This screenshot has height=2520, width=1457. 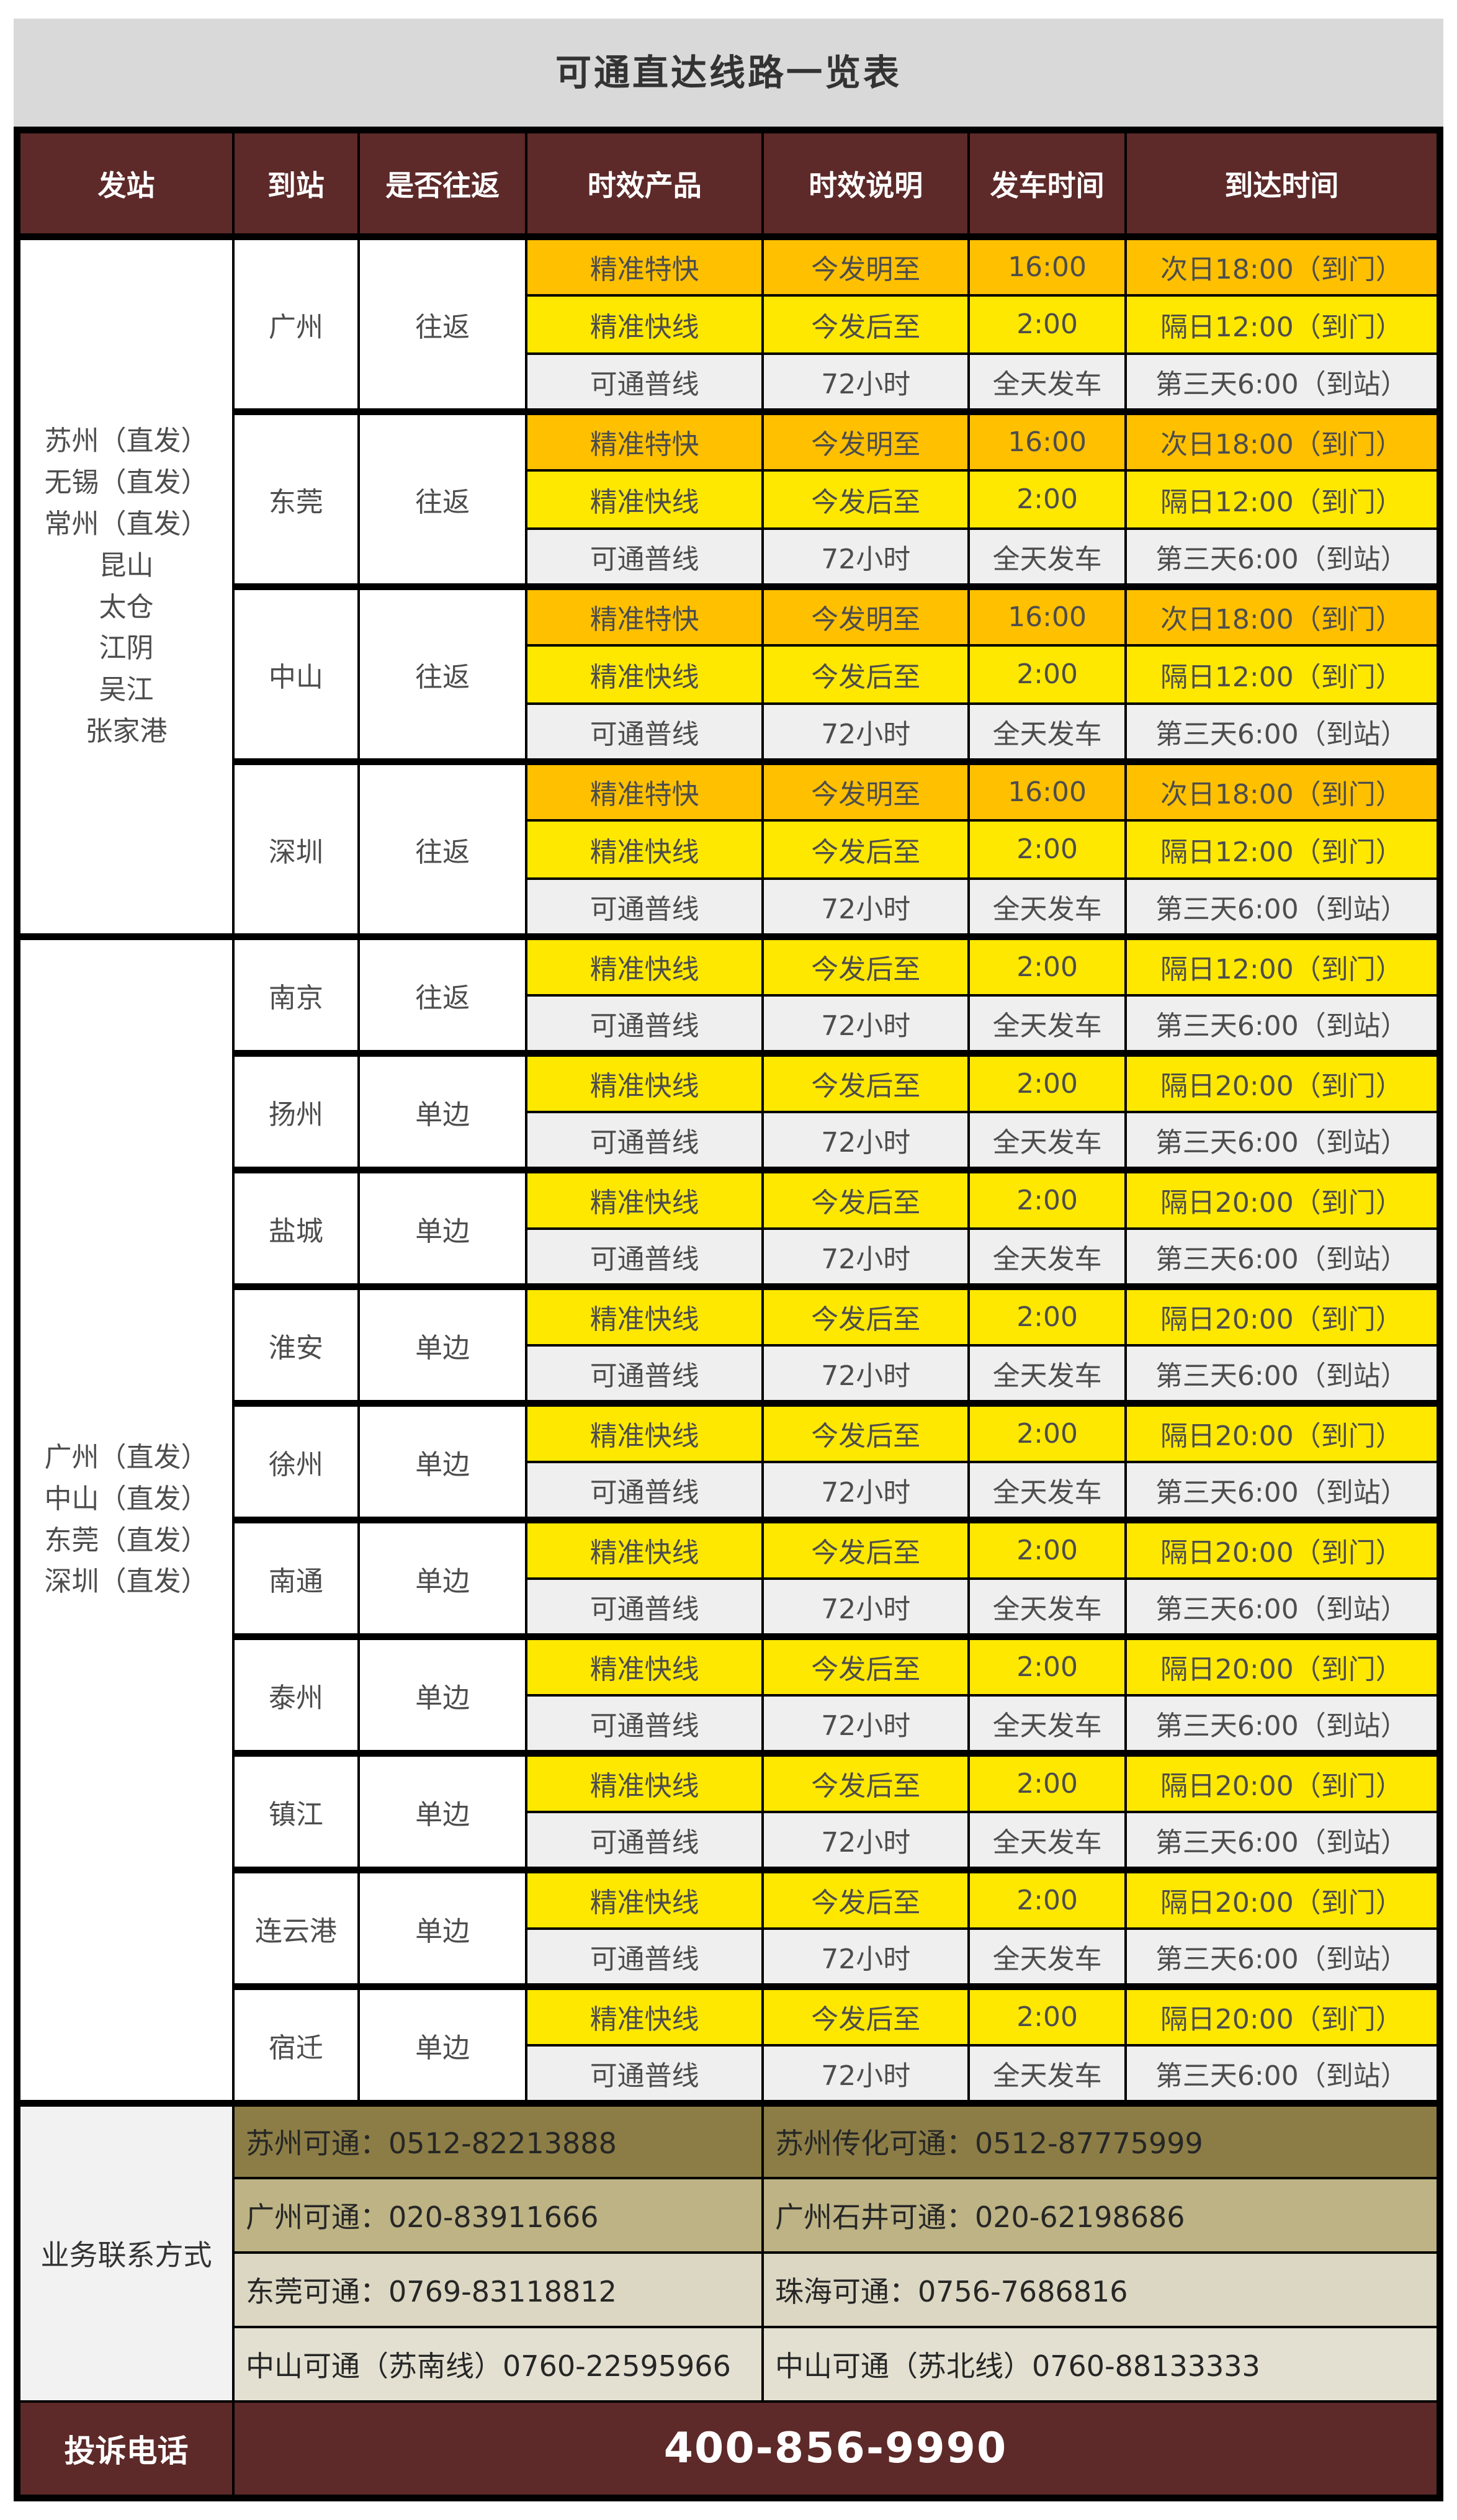 What do you see at coordinates (729, 2215) in the screenshot?
I see `contact-row: 广州可通：020-83911666 广州石井可通：020-62198686` at bounding box center [729, 2215].